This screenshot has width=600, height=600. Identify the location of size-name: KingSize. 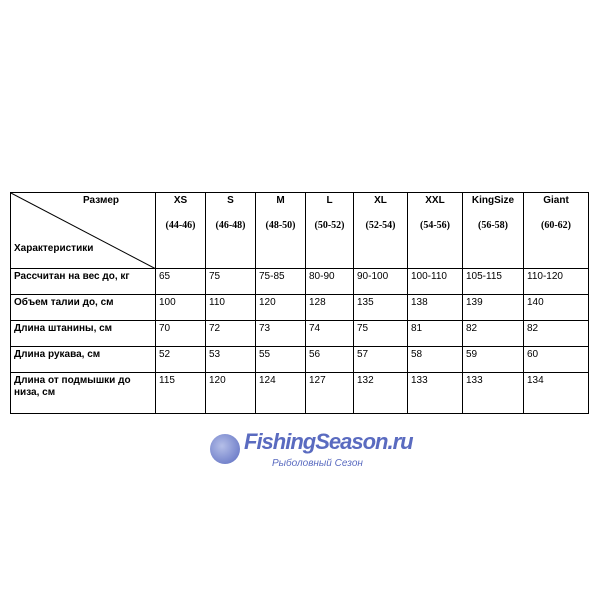
(493, 200).